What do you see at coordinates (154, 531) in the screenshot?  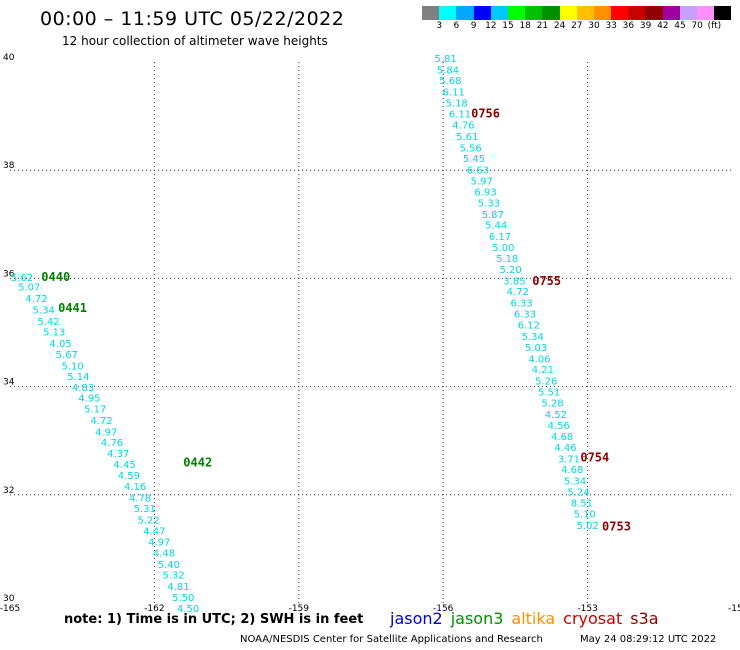 I see `swh-value: 4.47` at bounding box center [154, 531].